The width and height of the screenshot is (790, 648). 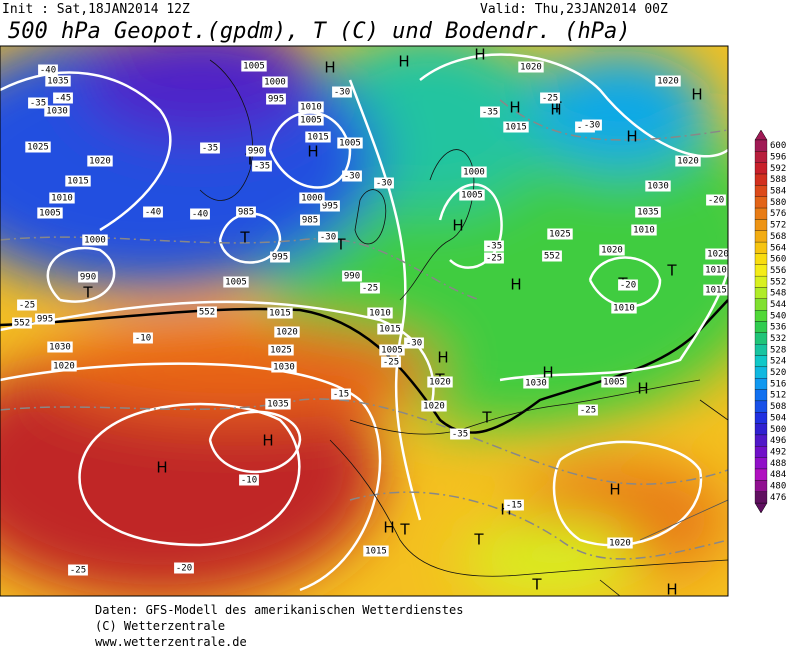 I want to click on contour-label: -35, so click(x=262, y=167).